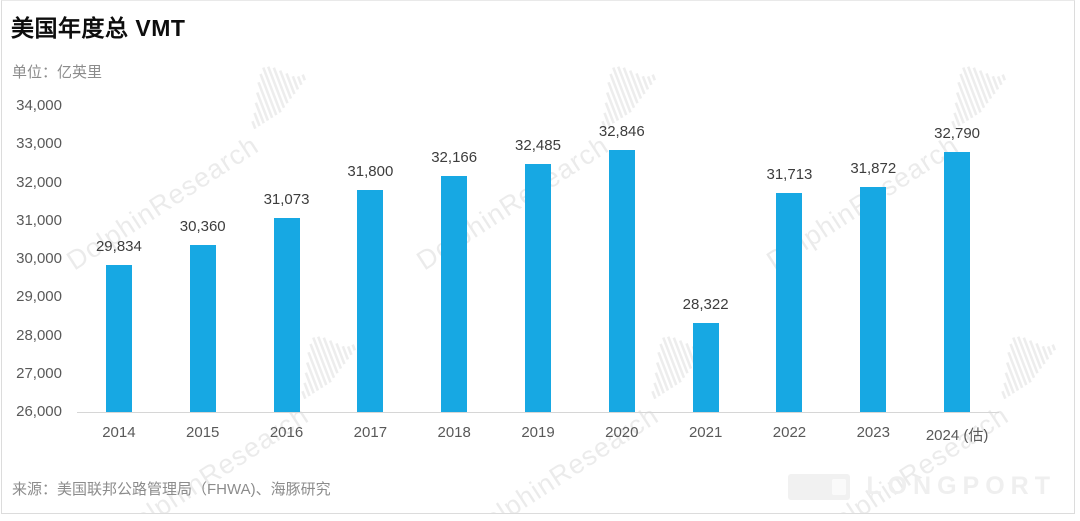 The width and height of the screenshot is (1080, 521). Describe the element at coordinates (118, 338) in the screenshot. I see `bar-2014` at that location.